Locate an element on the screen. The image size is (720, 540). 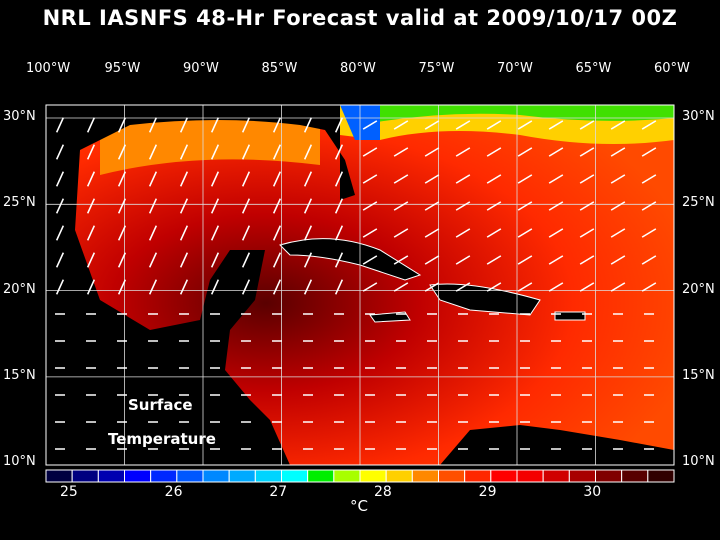
lat-label: 15°N is located at coordinates (698, 375).